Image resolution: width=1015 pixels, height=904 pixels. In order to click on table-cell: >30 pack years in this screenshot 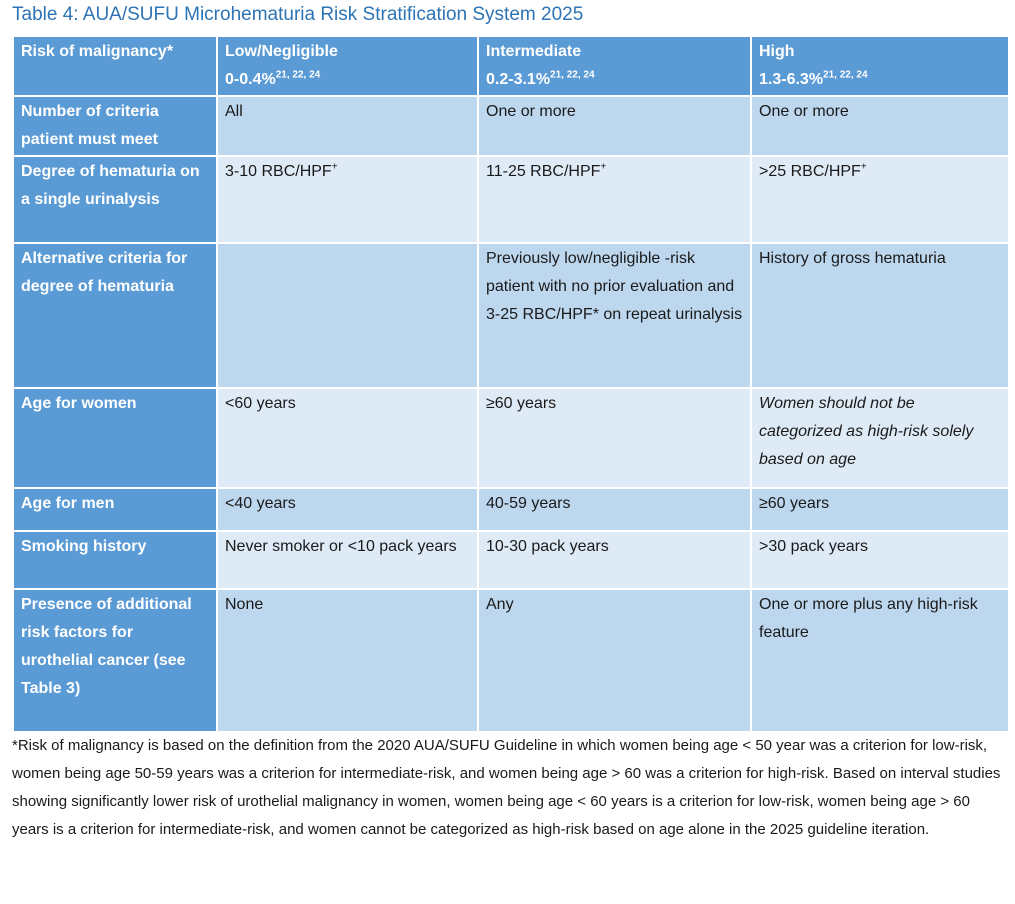, I will do `click(880, 560)`.